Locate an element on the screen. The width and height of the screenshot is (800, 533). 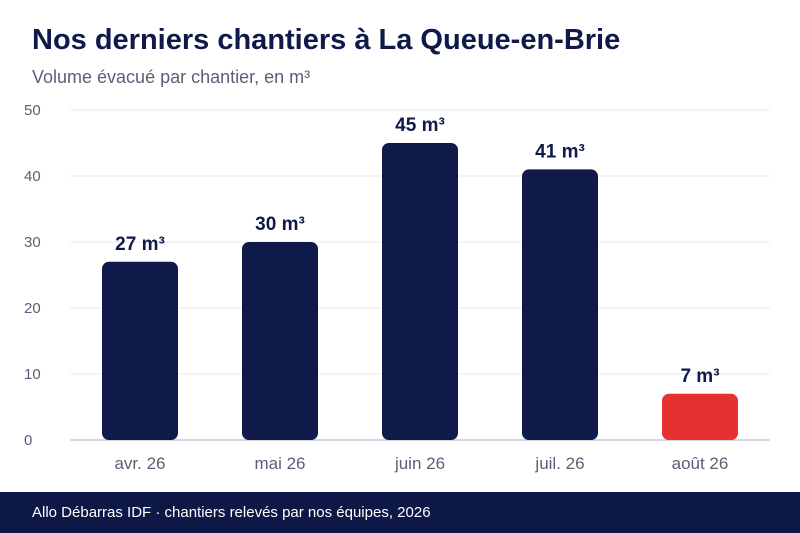
y-tick-label: 20 is located at coordinates (32, 308).